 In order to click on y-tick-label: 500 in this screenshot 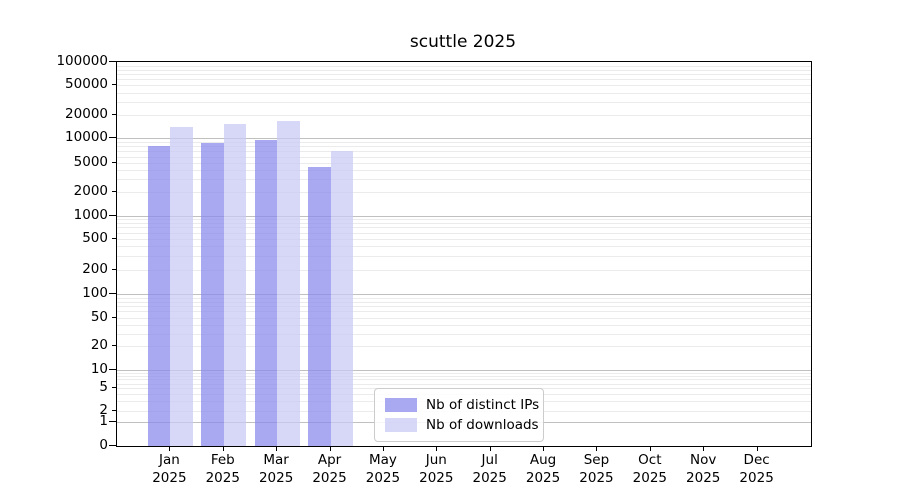, I will do `click(95, 237)`.